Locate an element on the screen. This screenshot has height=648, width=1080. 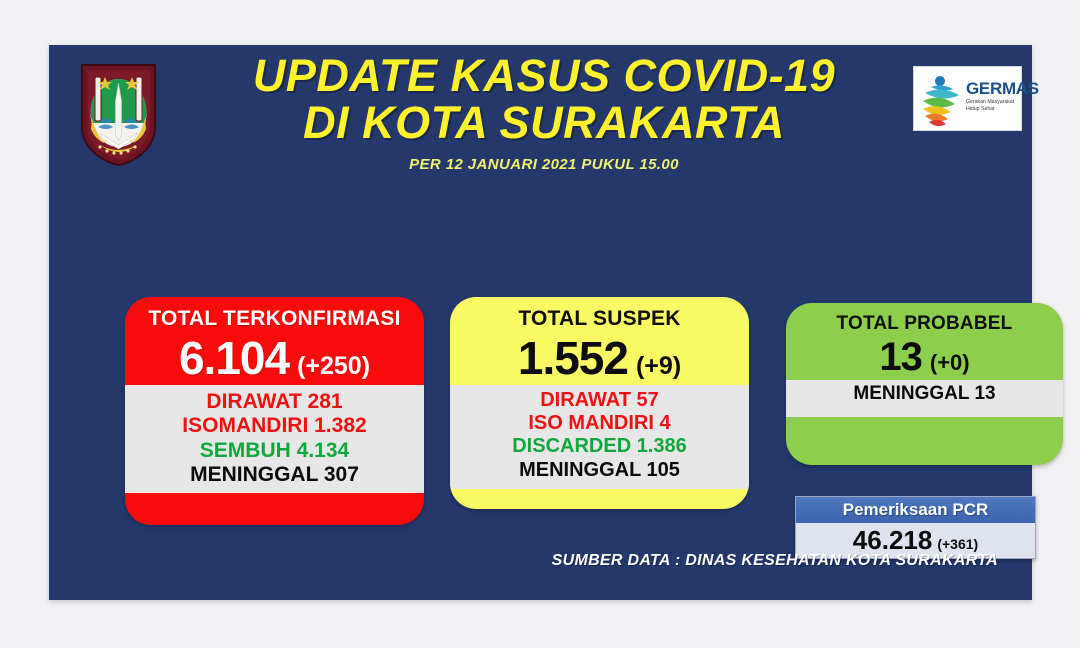
germas-subtitle-line2: Hidup Sehat is located at coordinates (980, 109).